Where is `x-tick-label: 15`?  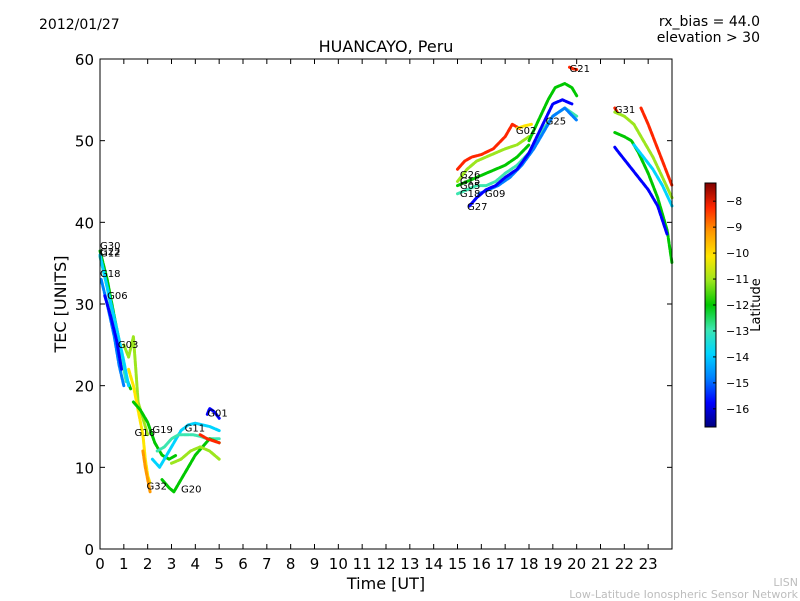 x-tick-label: 15 is located at coordinates (457, 564).